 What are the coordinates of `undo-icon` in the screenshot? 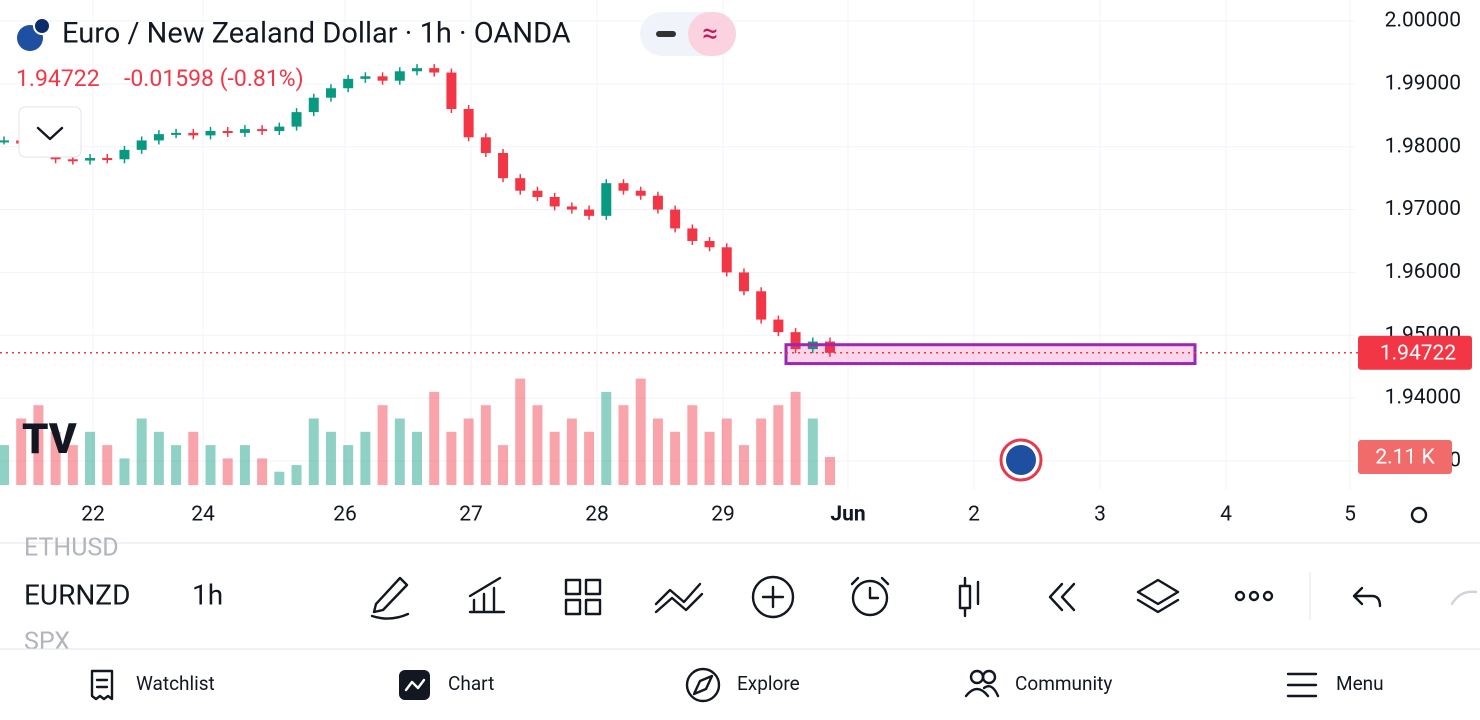 It's located at (1367, 597).